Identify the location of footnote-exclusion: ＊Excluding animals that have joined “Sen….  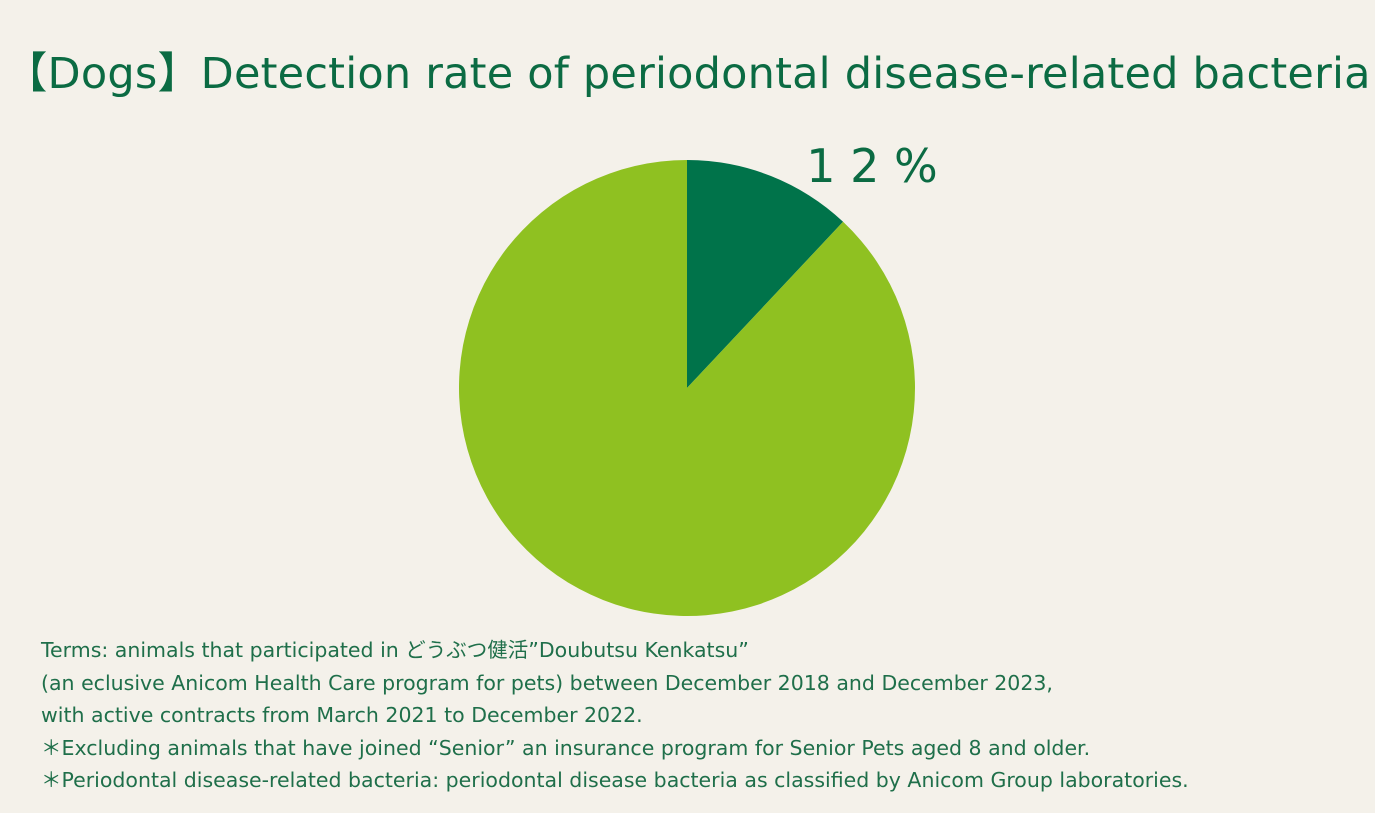
(566, 747).